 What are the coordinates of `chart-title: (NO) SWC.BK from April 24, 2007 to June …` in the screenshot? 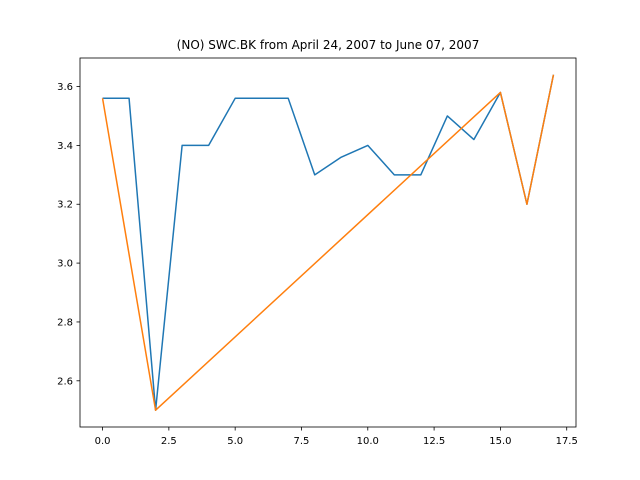 It's located at (328, 45).